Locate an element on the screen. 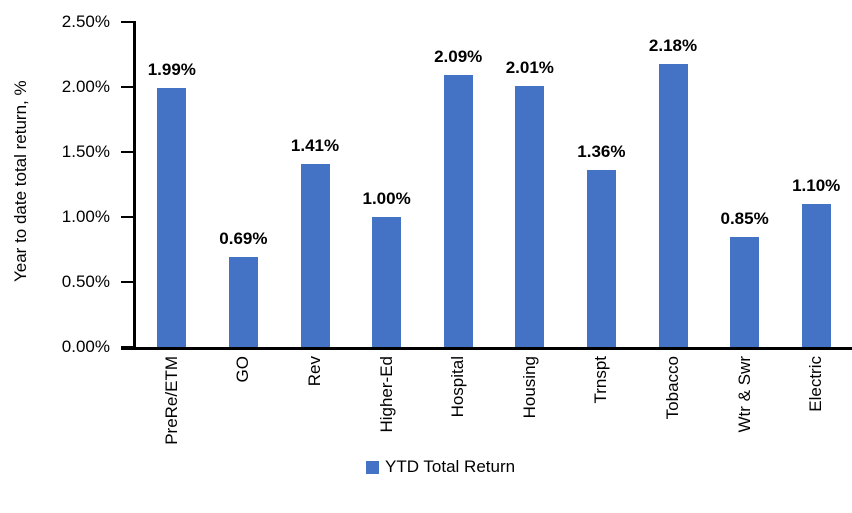 This screenshot has width=852, height=513. category-label: Trnspt is located at coordinates (601, 380).